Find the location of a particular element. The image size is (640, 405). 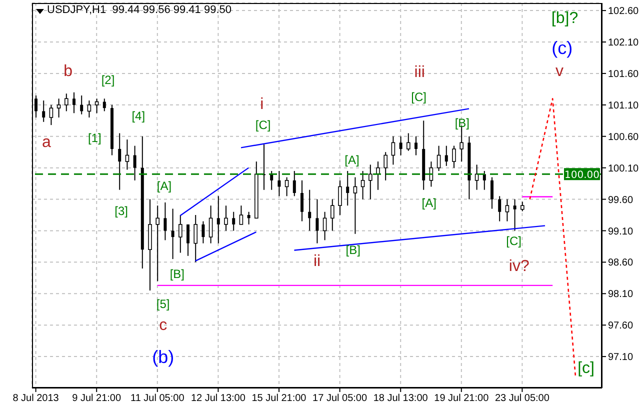

annotation: [b]? is located at coordinates (564, 18).